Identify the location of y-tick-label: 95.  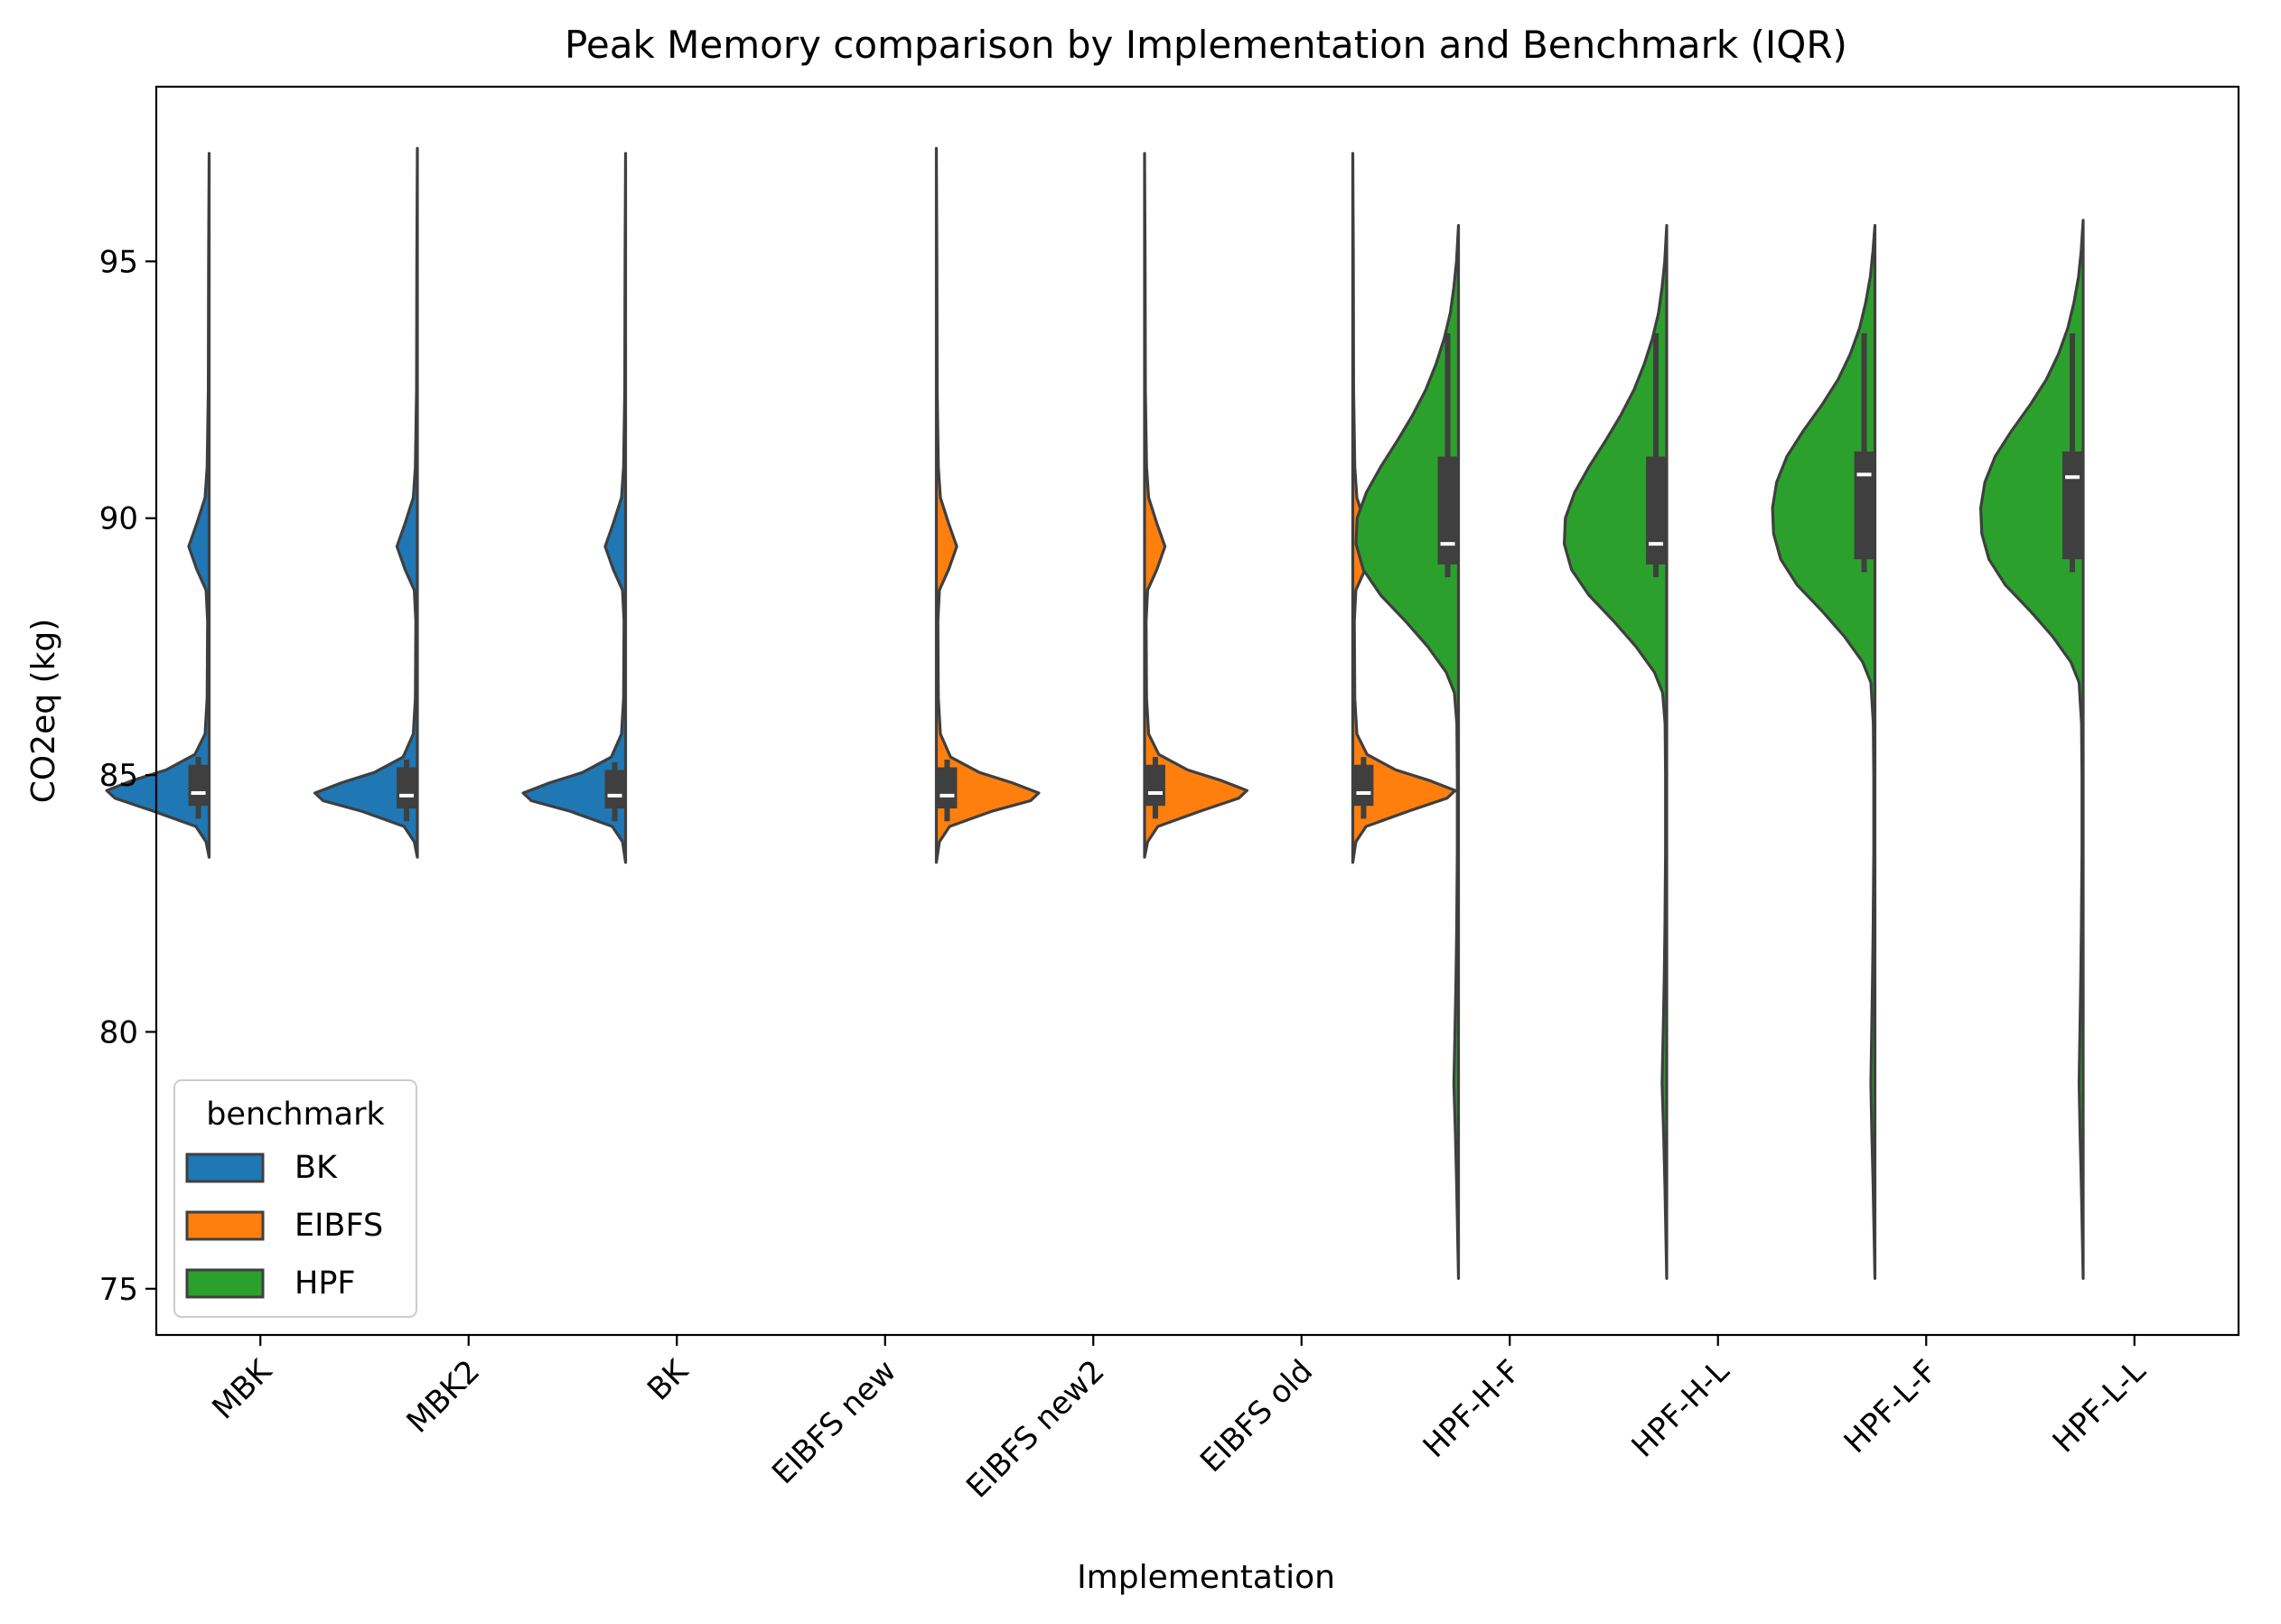
(119, 262).